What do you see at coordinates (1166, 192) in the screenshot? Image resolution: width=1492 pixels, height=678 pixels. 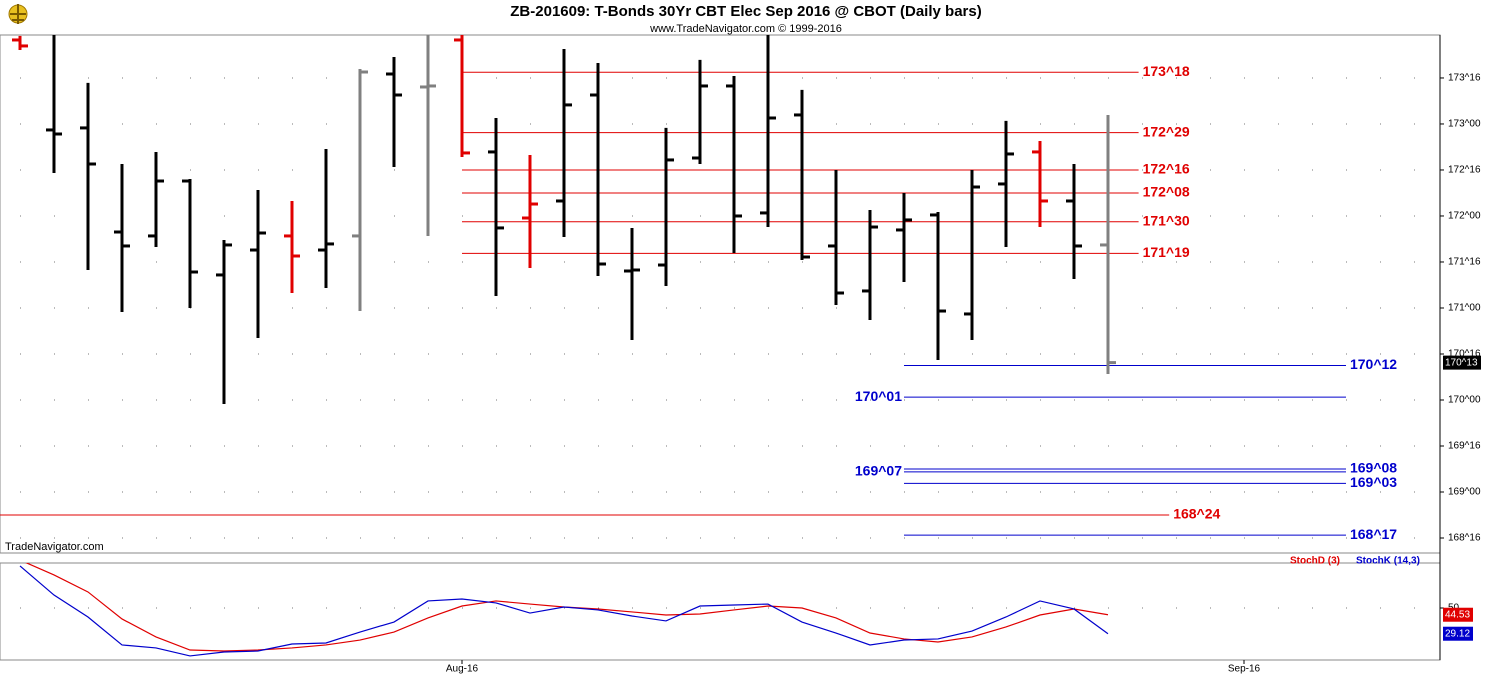 I see `level-label: 172^08` at bounding box center [1166, 192].